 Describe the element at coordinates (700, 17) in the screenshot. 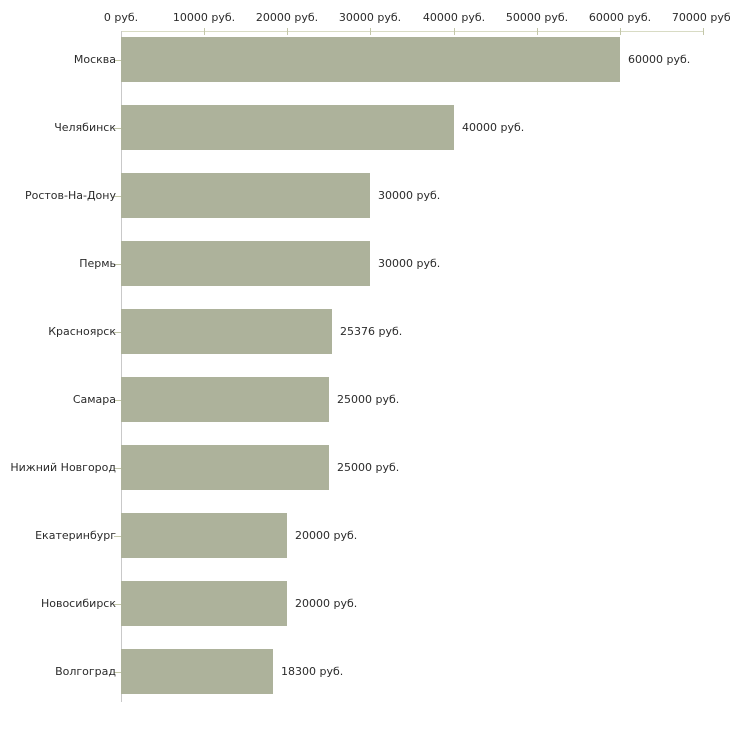

I see `x-tick-label: 70000 руб.` at that location.